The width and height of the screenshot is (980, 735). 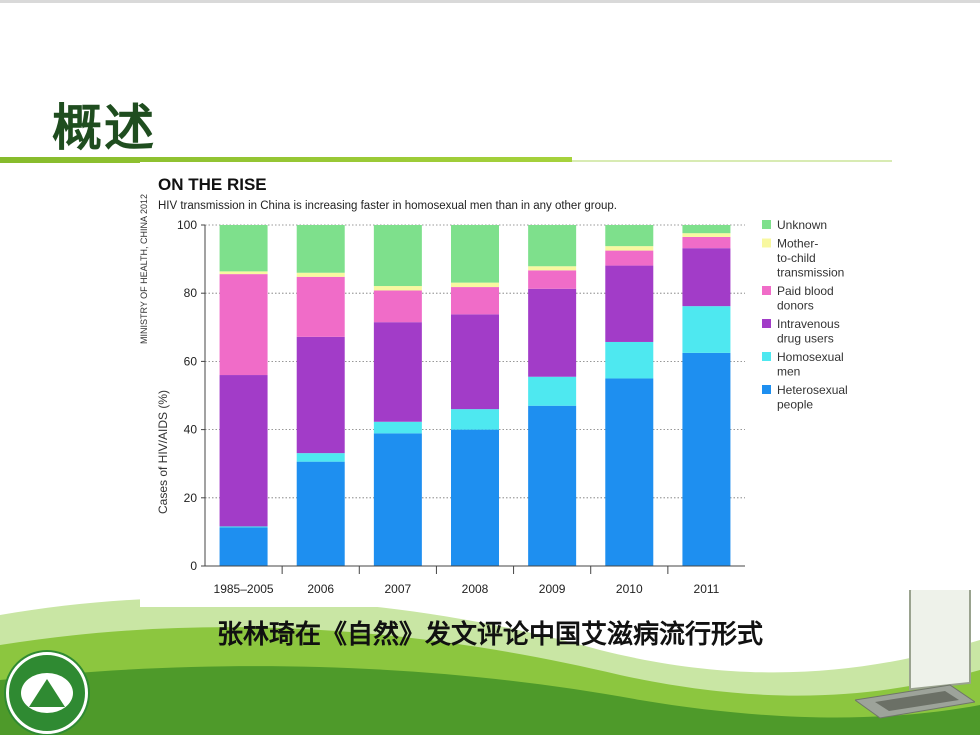 I want to click on legend-entry: Intravenous drug users, so click(x=801, y=331).